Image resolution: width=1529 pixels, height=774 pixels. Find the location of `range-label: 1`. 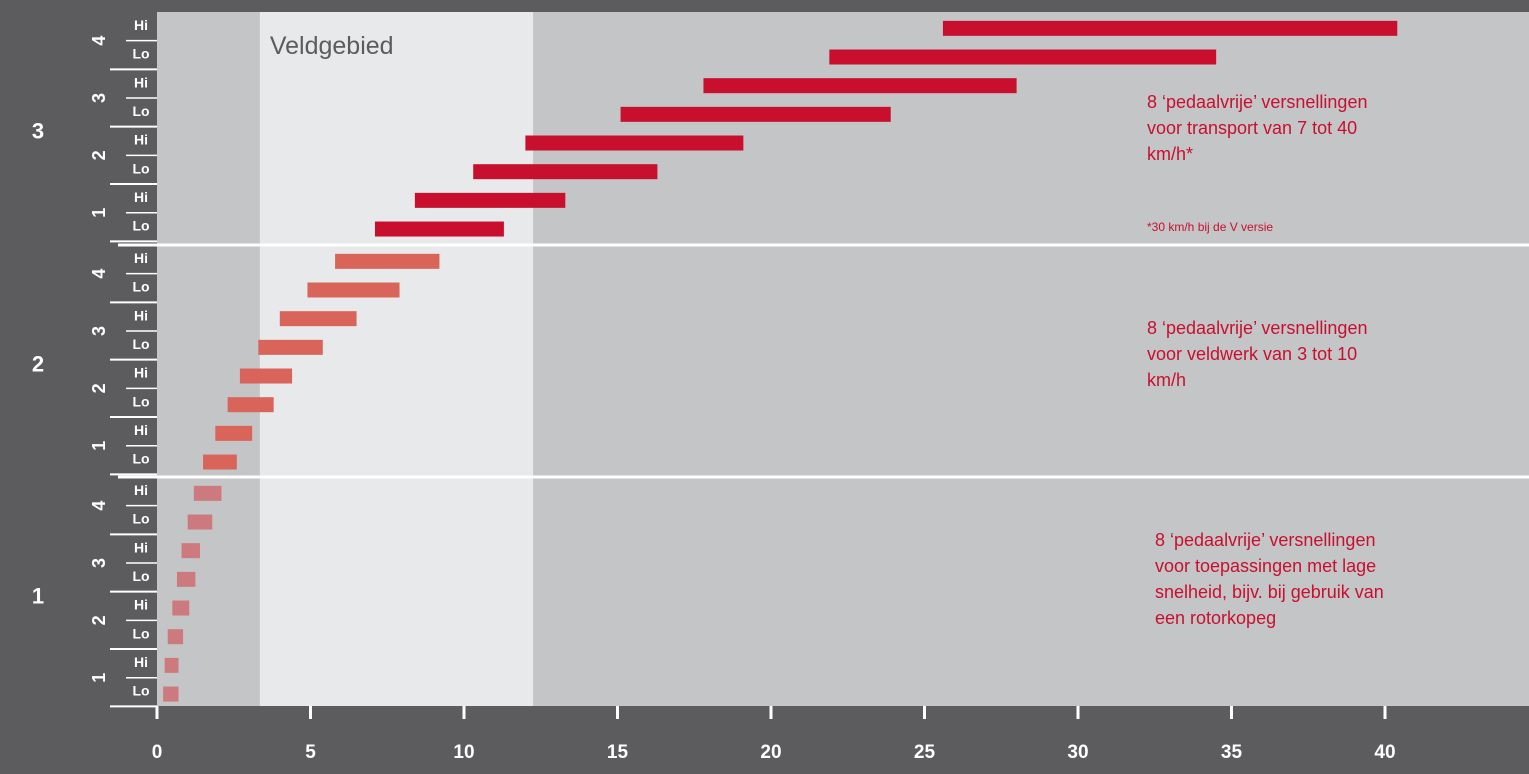

range-label: 1 is located at coordinates (38, 596).